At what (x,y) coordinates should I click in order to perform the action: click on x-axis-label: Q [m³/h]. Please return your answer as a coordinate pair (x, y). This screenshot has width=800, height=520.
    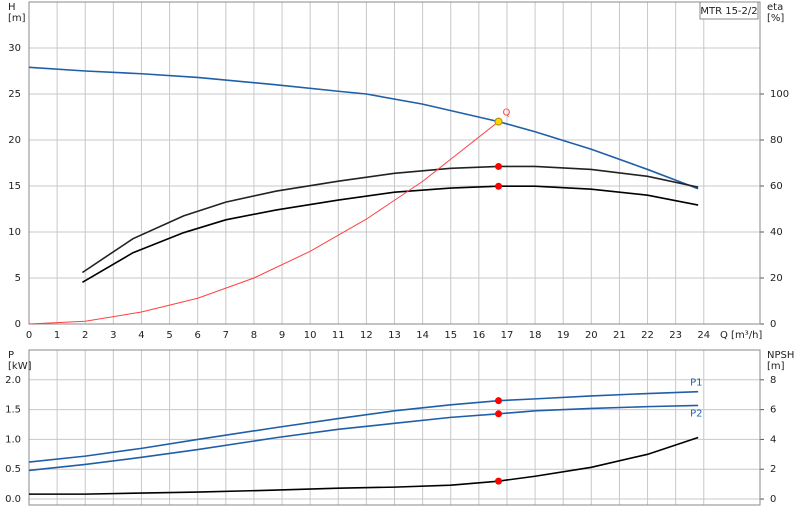
    Looking at the image, I should click on (741, 335).